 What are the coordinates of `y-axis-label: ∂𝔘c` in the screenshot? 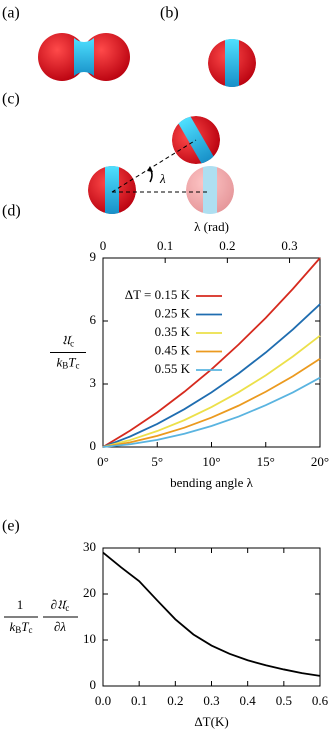 It's located at (60, 605).